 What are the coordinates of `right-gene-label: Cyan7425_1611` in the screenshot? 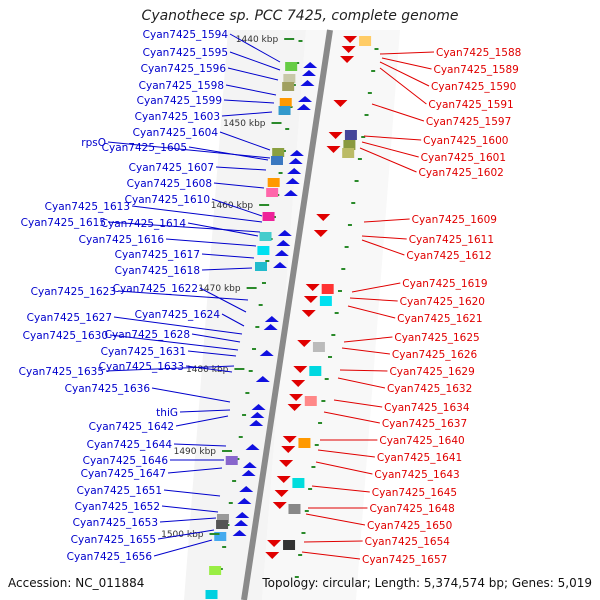 It's located at (451, 240).